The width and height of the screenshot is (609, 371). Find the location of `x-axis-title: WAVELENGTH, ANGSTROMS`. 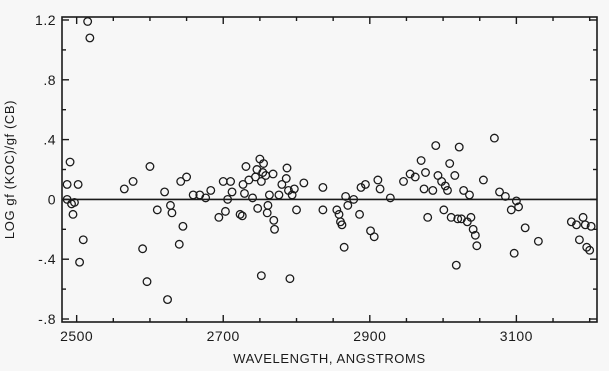

x-axis-title: WAVELENGTH, ANGSTROMS is located at coordinates (329, 358).